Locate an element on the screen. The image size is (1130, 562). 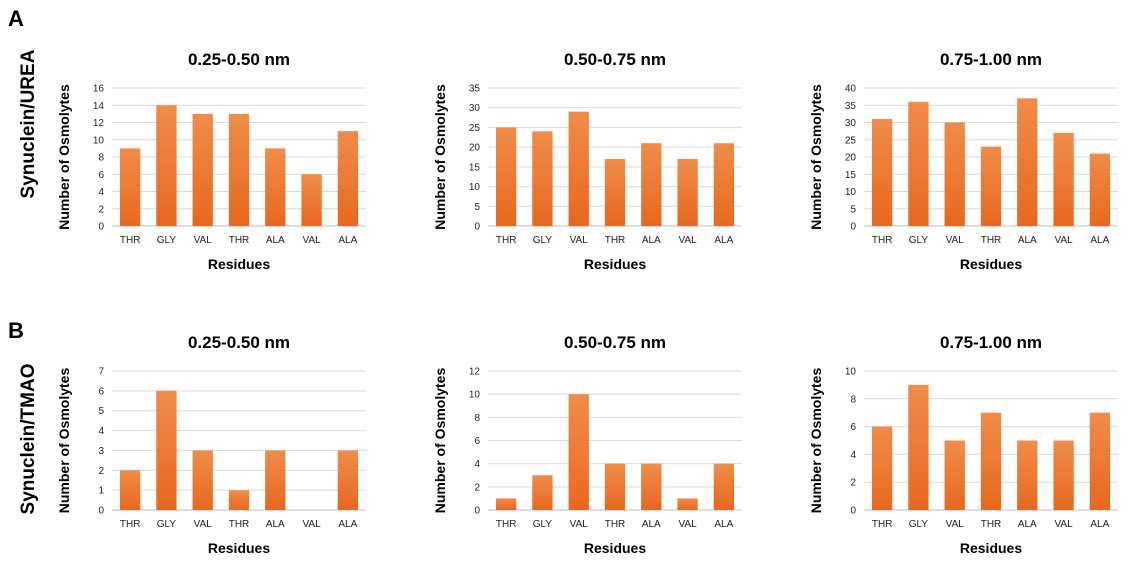
chart-a-3-title: 0.75-1.00 nm is located at coordinates (991, 59).